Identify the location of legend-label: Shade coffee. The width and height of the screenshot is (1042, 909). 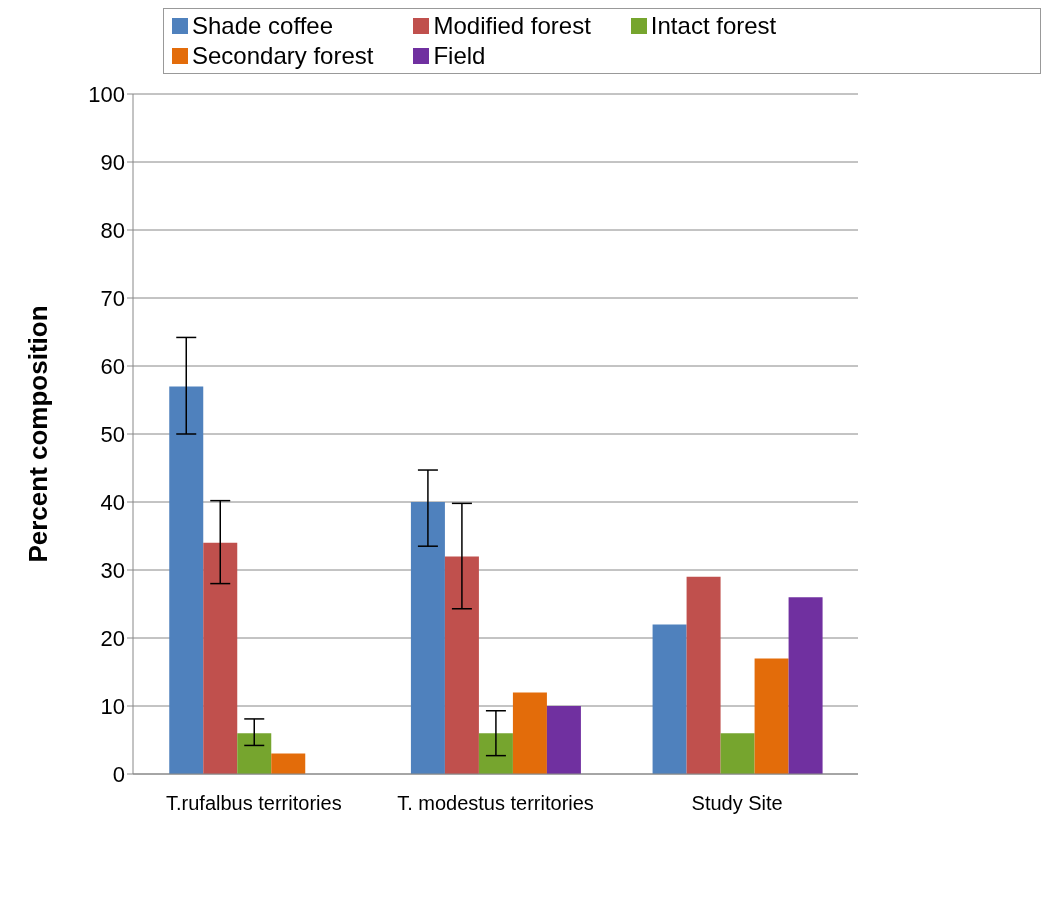
(262, 26).